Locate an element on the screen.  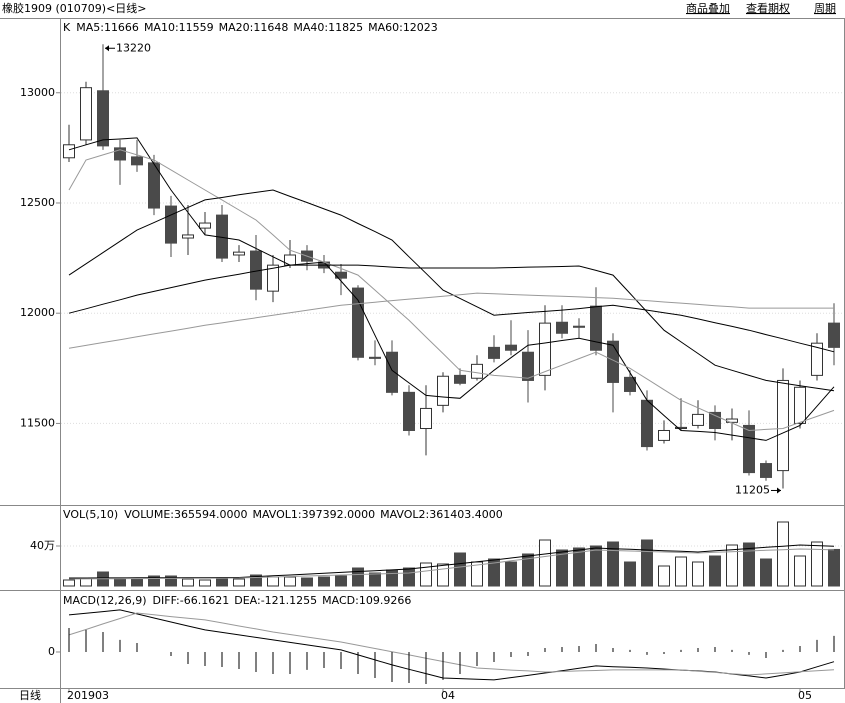
y-tick-label: 11500 is located at coordinates (37, 422).